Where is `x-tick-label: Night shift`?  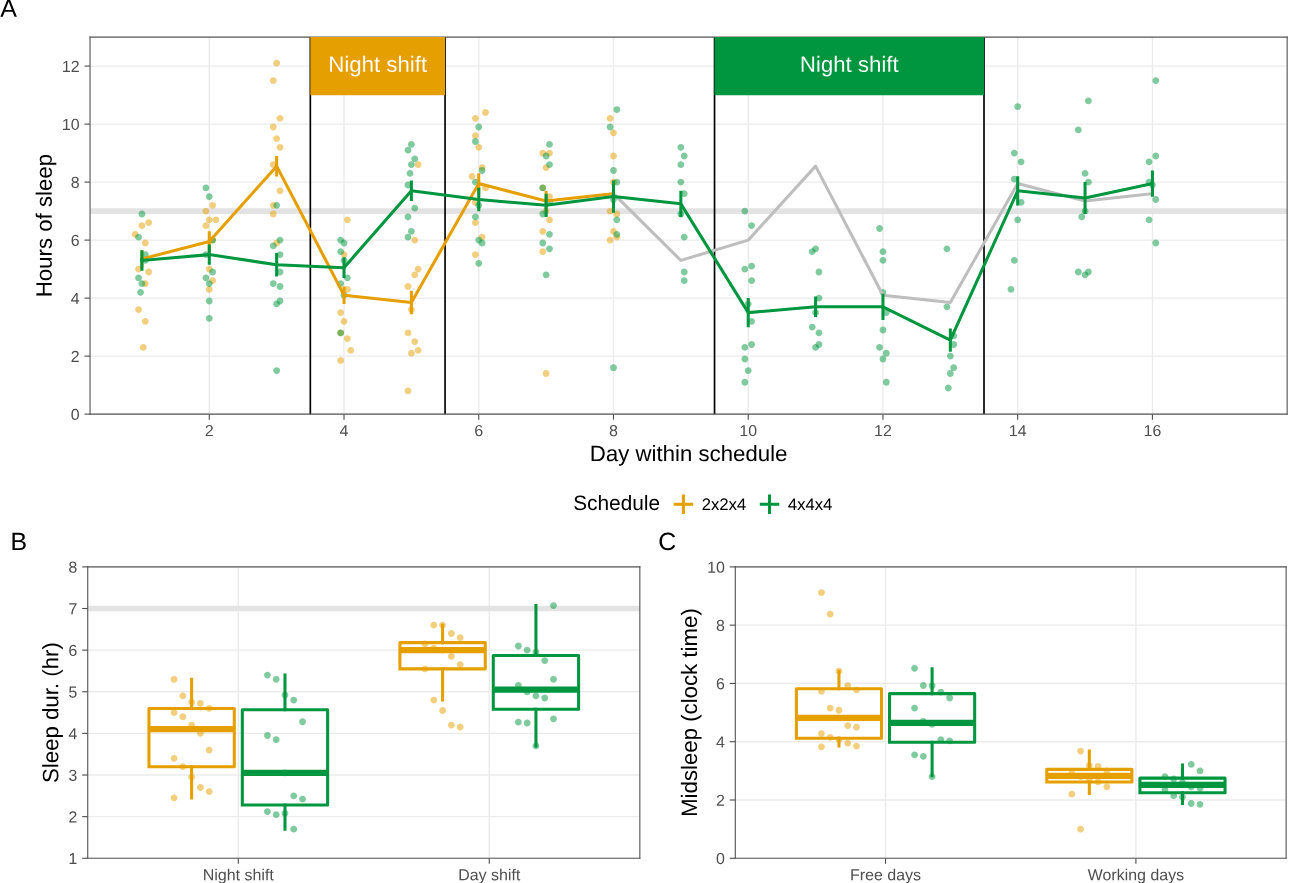 x-tick-label: Night shift is located at coordinates (239, 875).